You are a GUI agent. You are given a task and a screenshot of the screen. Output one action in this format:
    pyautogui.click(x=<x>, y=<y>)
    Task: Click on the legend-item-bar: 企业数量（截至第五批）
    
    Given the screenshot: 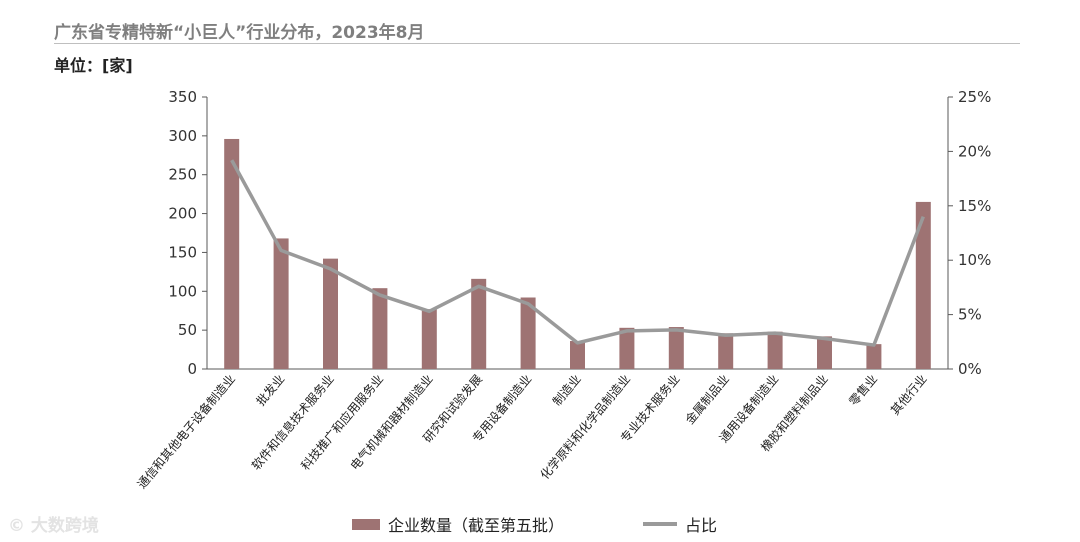 What is the action you would take?
    pyautogui.click(x=458, y=524)
    